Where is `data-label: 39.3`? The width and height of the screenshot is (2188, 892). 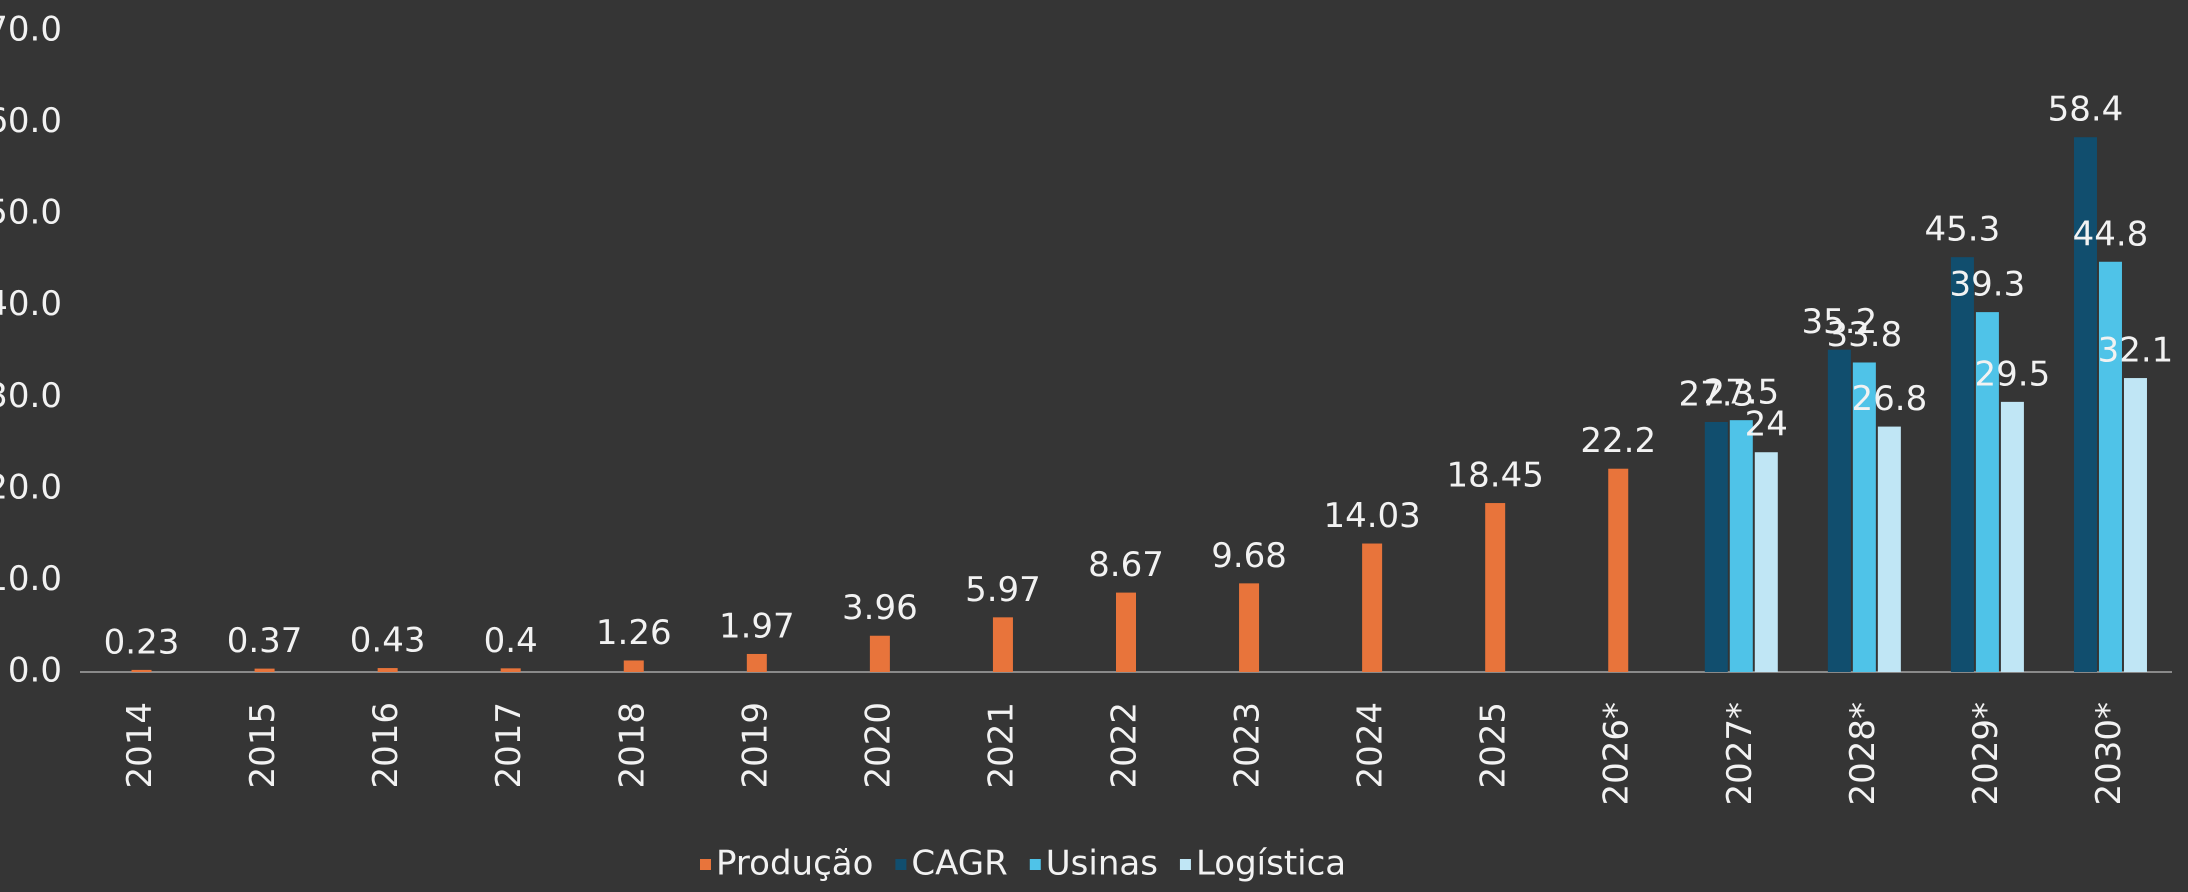
data-label: 39.3 is located at coordinates (1988, 285).